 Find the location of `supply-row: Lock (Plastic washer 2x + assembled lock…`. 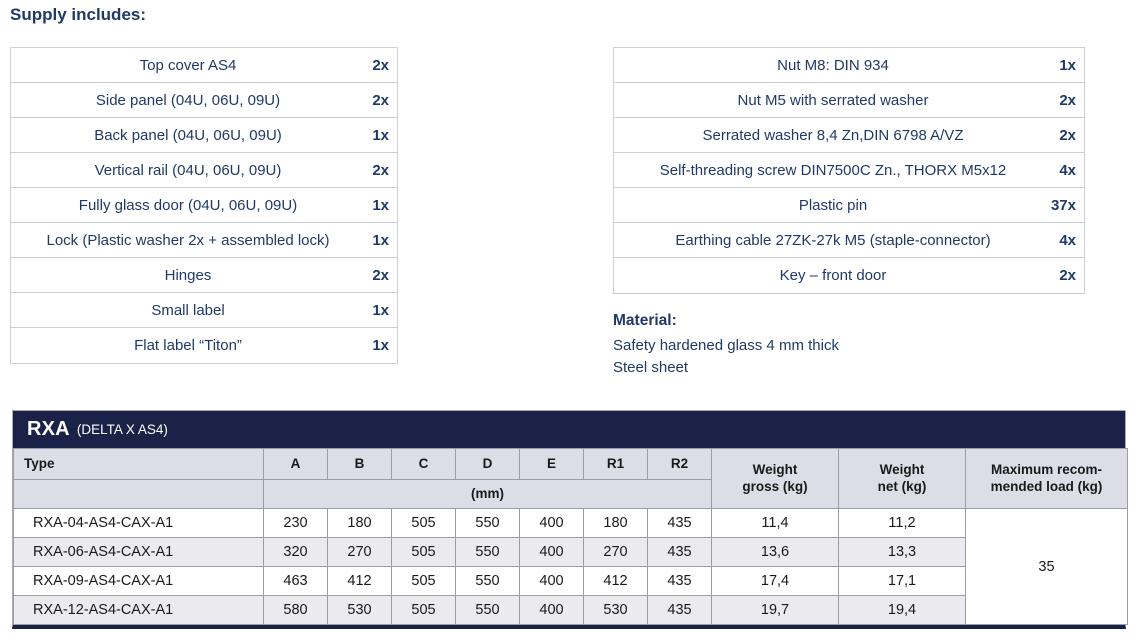

supply-row: Lock (Plastic washer 2x + assembled lock… is located at coordinates (204, 240).